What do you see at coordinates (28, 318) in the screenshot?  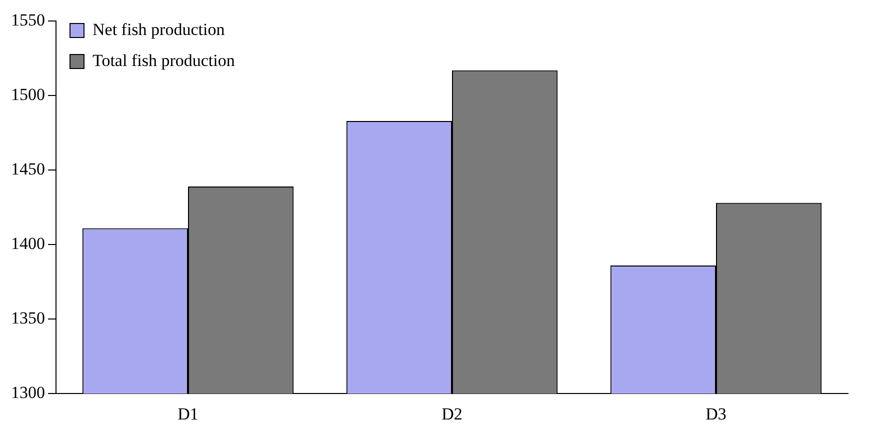 I see `y-tick-label: 1350` at bounding box center [28, 318].